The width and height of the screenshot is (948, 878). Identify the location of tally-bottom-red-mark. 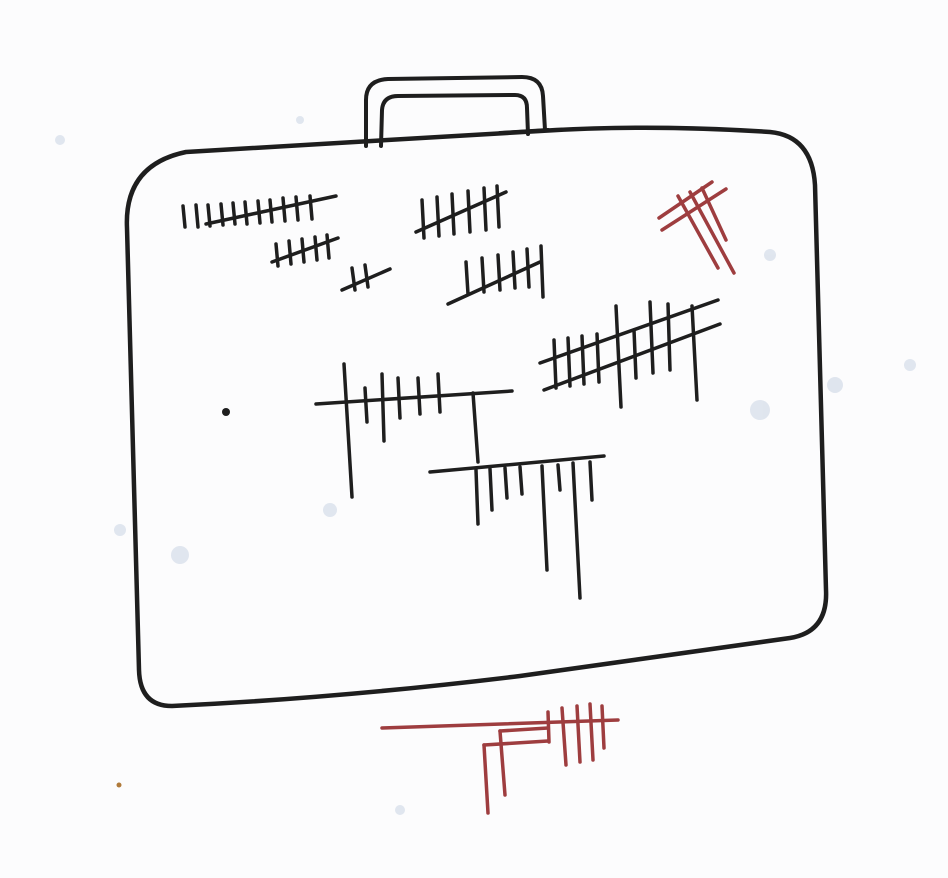
(500, 758).